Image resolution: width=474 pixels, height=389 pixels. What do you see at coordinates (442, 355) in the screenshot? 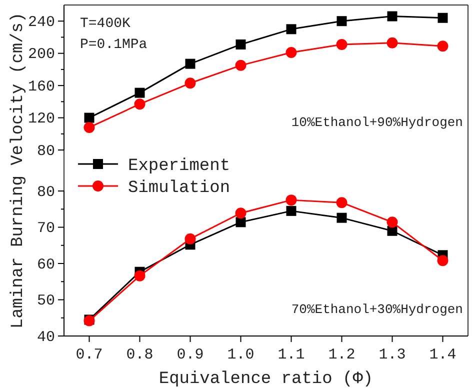
I see `x-tick-label: 1.4` at bounding box center [442, 355].